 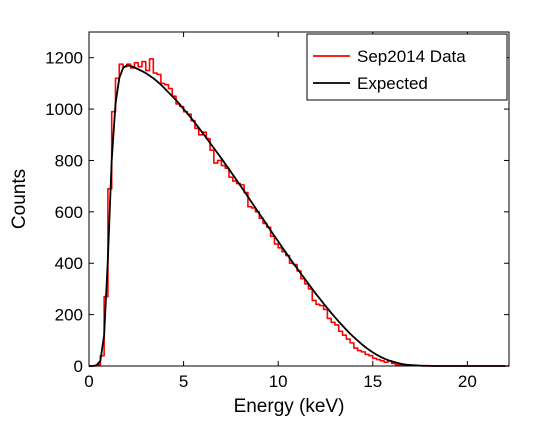 What do you see at coordinates (69, 315) in the screenshot?
I see `y-tick-label: 200` at bounding box center [69, 315].